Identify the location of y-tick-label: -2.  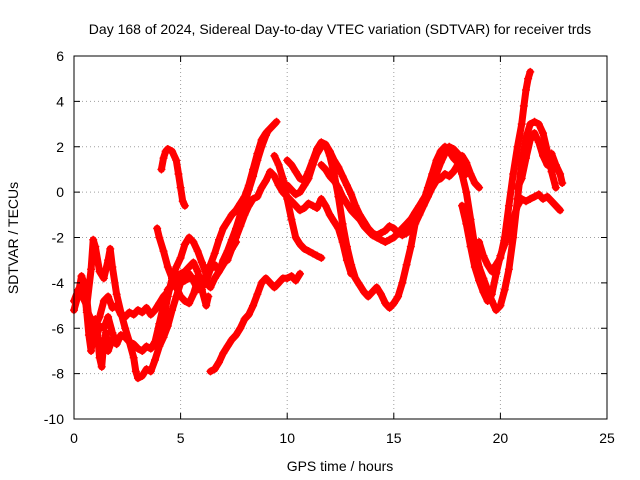
(58, 238).